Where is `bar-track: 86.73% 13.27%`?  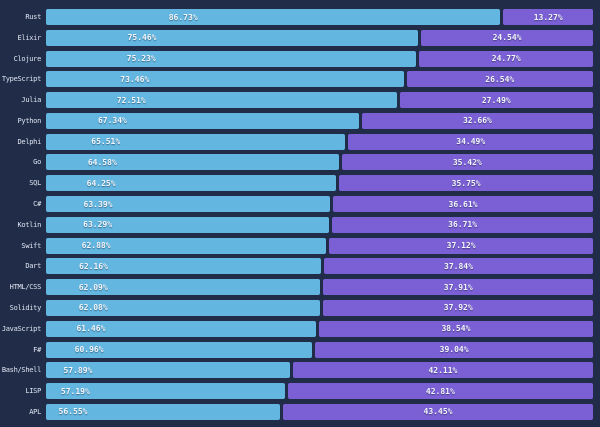
bar-track: 86.73% 13.27% is located at coordinates (319, 17).